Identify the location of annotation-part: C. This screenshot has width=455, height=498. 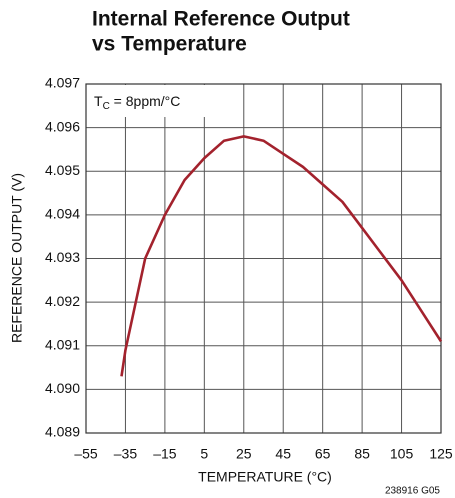
(106, 106).